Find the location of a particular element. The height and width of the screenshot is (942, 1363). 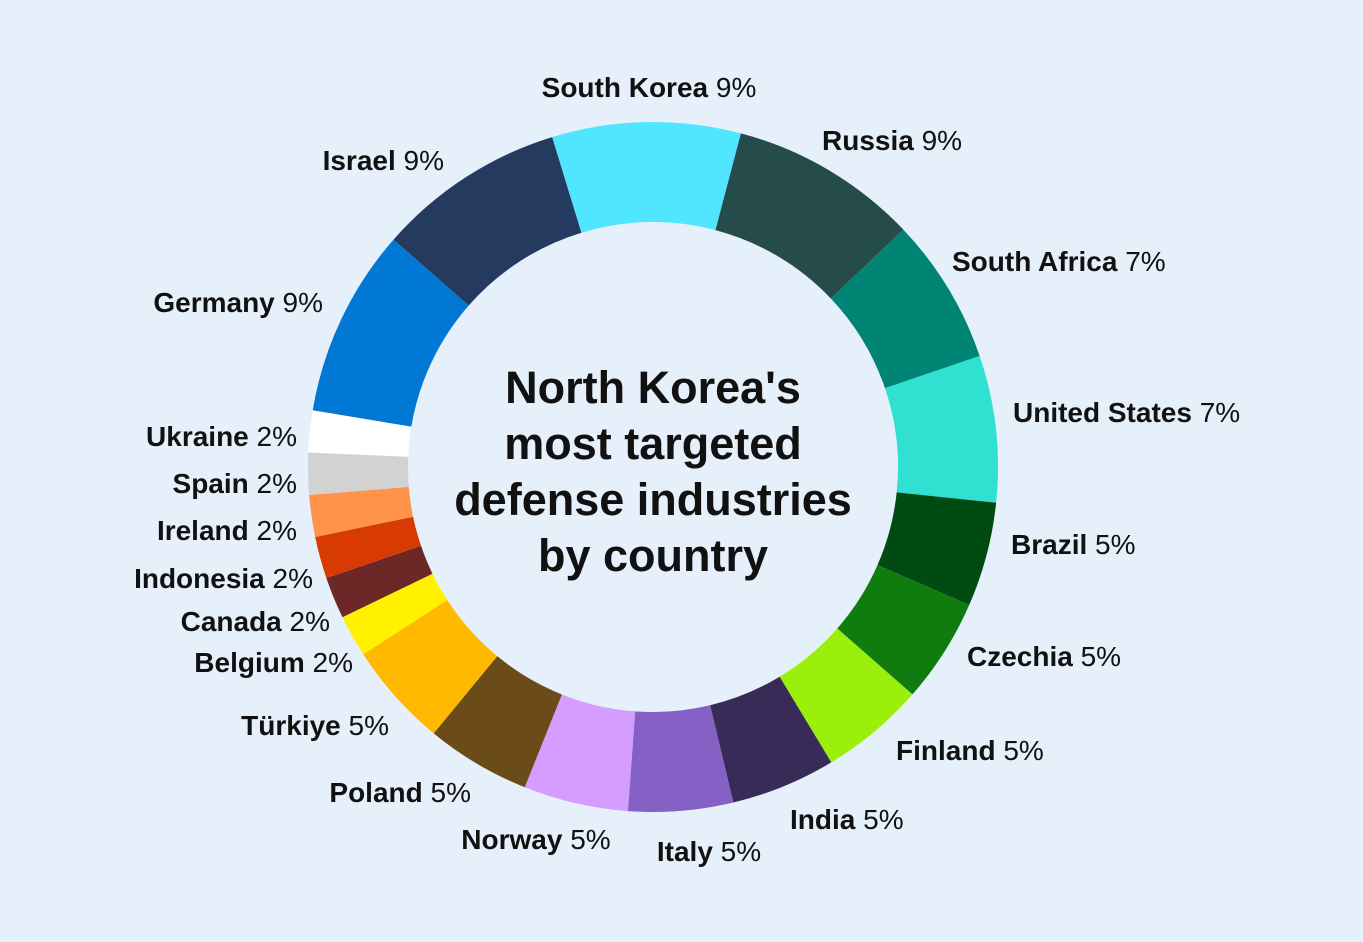

slice-russia is located at coordinates (809, 216).